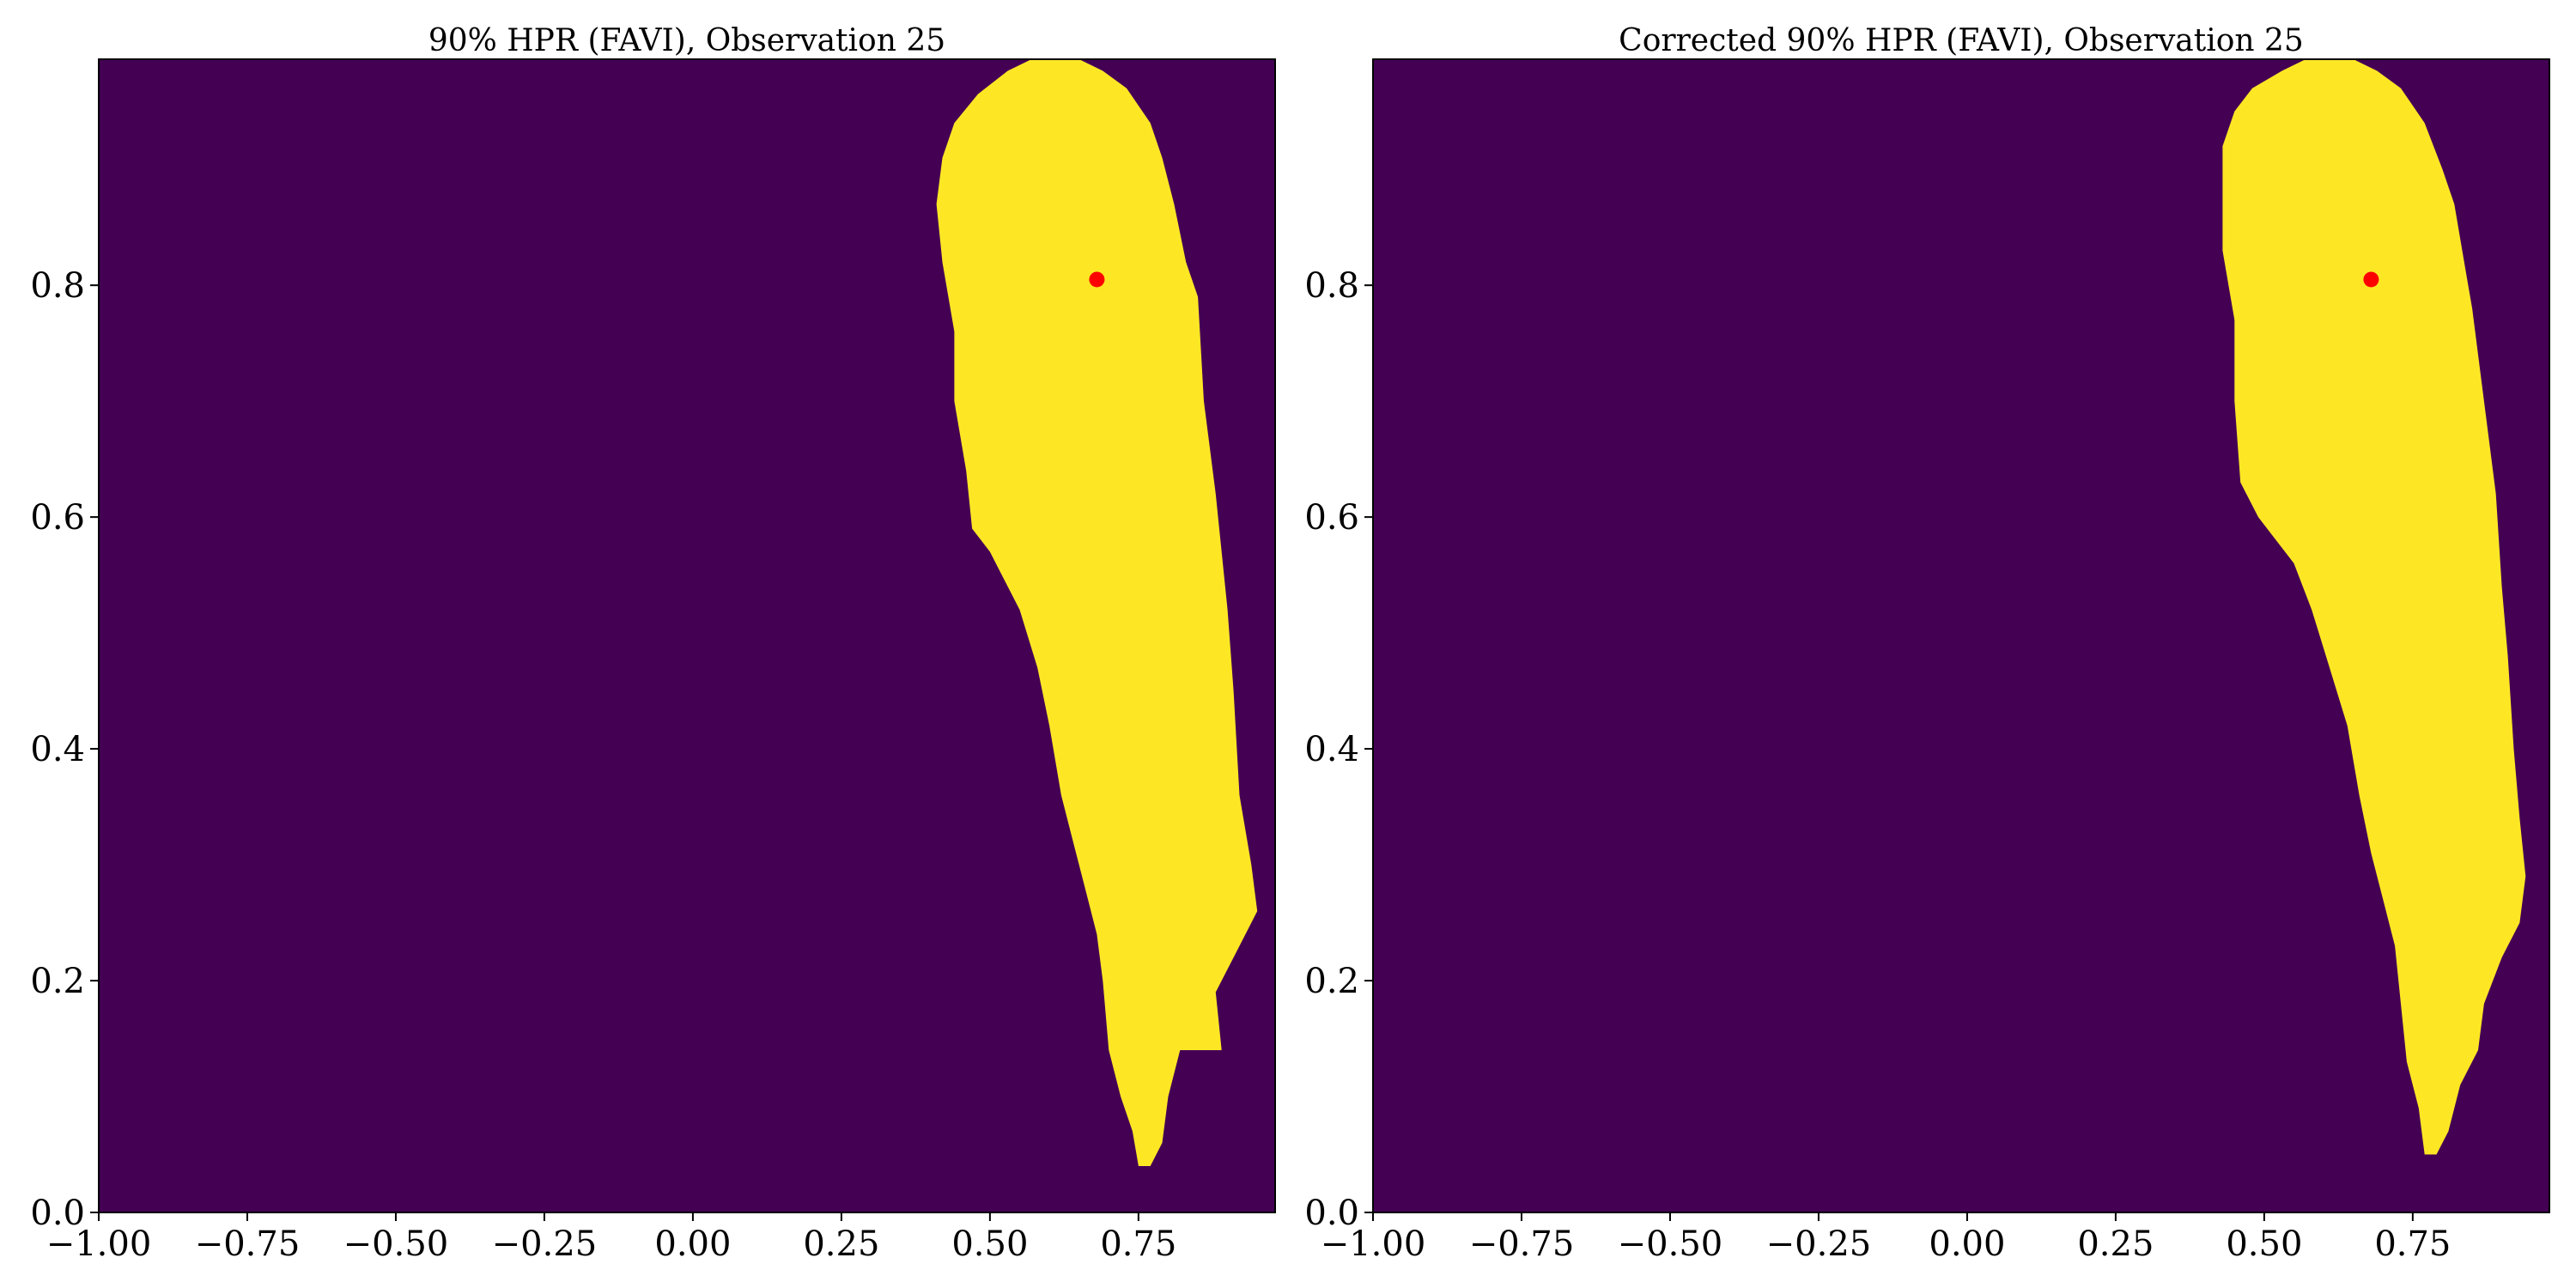 The image size is (2576, 1288). What do you see at coordinates (1961, 40) in the screenshot?
I see `chart-title: Corrected 90% HPR (FAVI), Observation 25` at bounding box center [1961, 40].